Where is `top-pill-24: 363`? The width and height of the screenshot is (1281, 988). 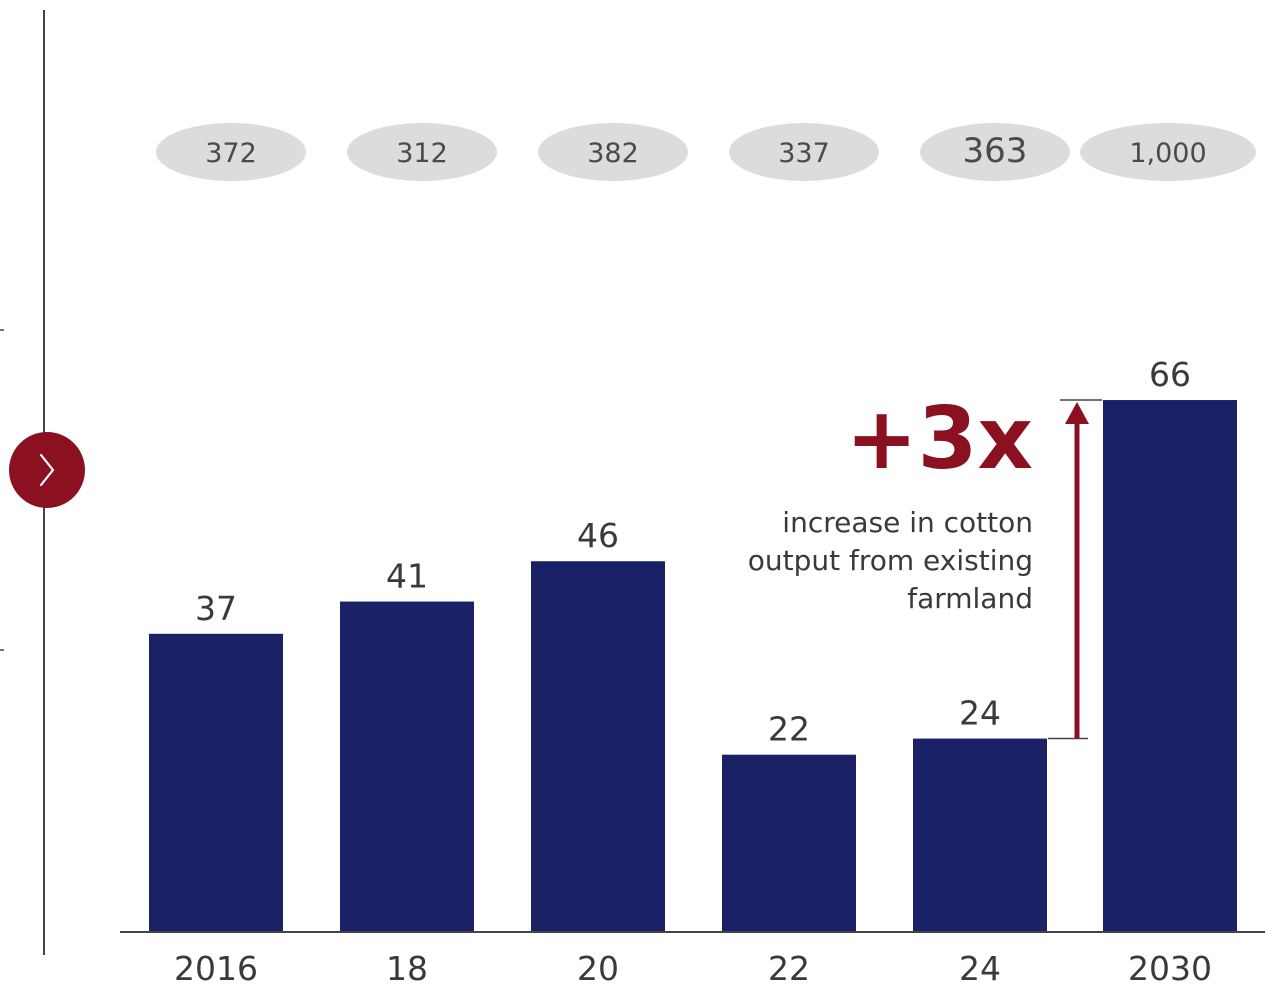 top-pill-24: 363 is located at coordinates (995, 152).